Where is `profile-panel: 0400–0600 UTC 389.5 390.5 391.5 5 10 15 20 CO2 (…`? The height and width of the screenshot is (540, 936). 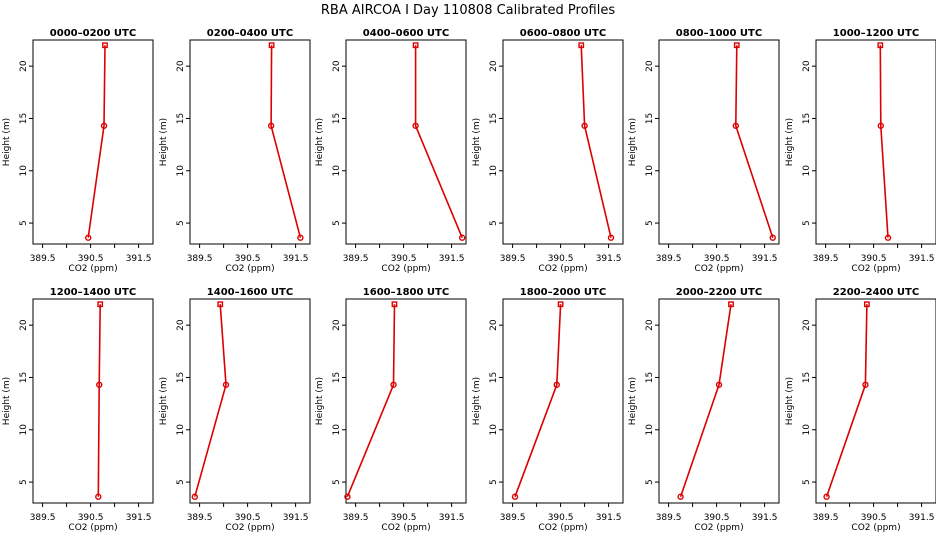
profile-panel: 0400–0600 UTC 389.5 390.5 391.5 5 10 15 20 CO2 (… is located at coordinates (391, 151).